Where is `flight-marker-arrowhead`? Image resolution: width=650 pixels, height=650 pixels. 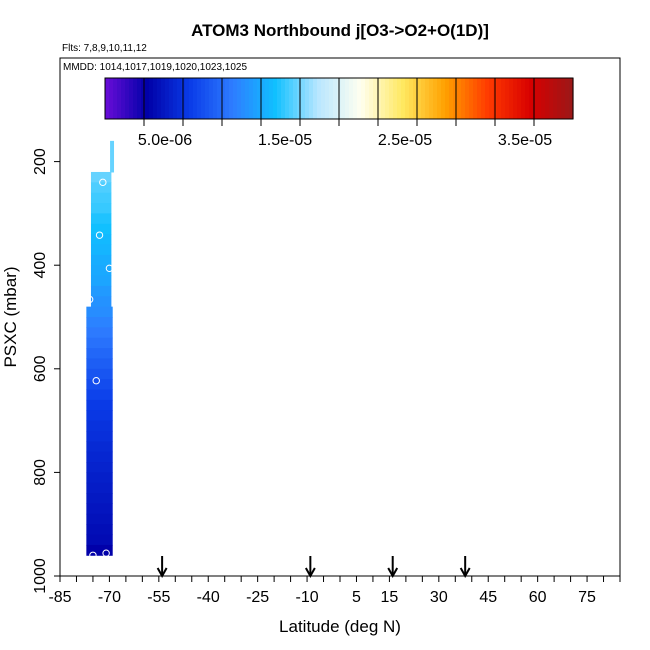
flight-marker-arrowhead is located at coordinates (393, 573).